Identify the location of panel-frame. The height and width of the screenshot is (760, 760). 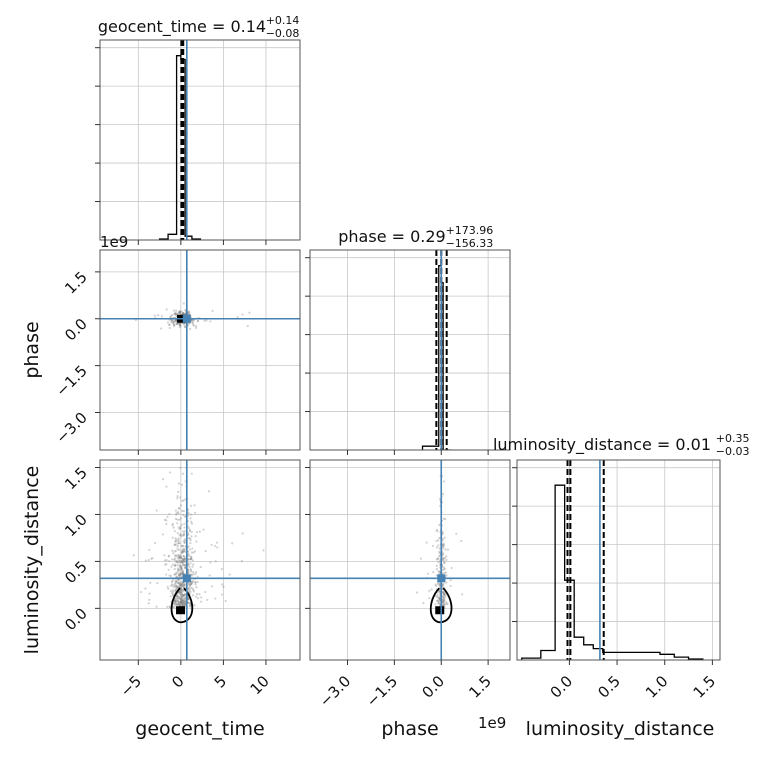
(200, 350).